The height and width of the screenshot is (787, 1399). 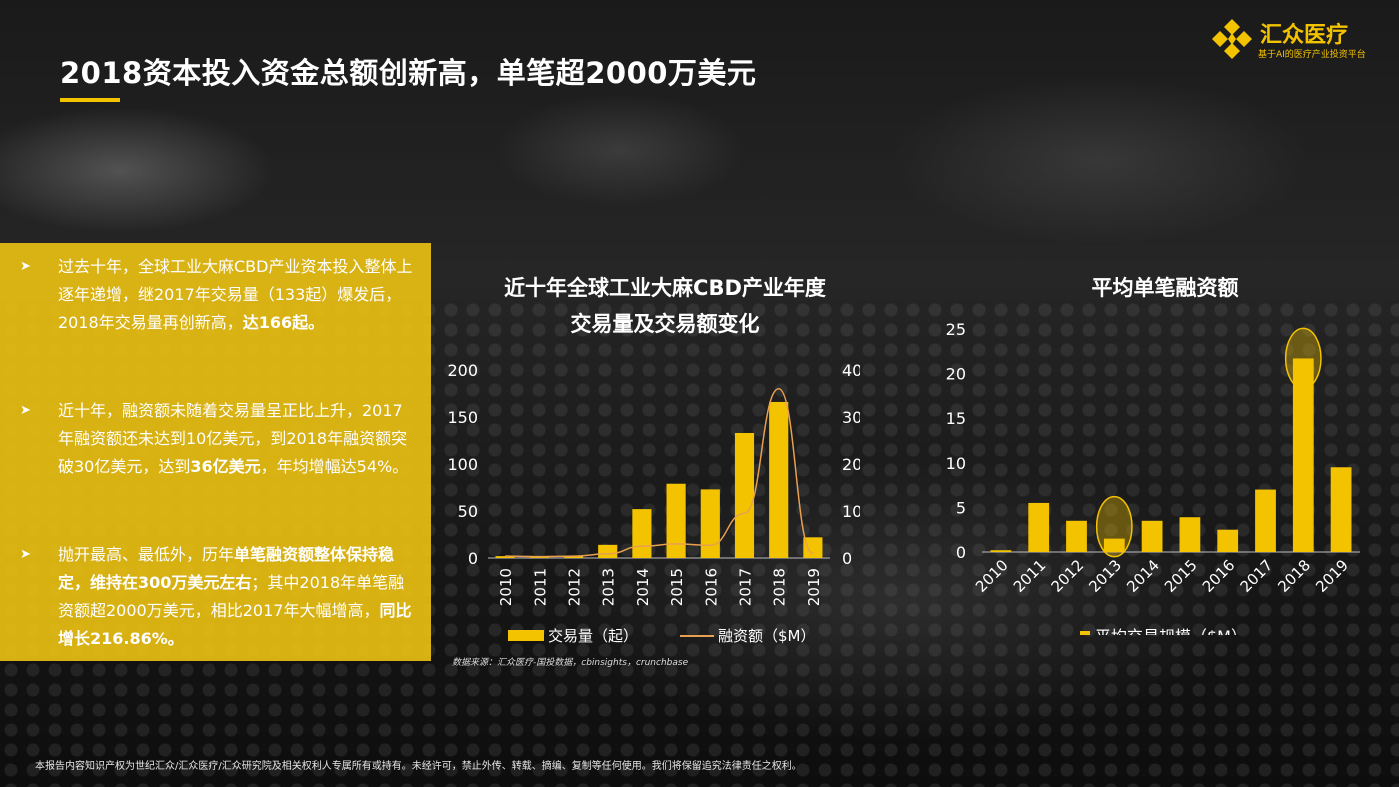 What do you see at coordinates (226, 568) in the screenshot?
I see `bullet-text-bold: 单笔融资额整体保持稳定，维持在300万美元左右` at bounding box center [226, 568].